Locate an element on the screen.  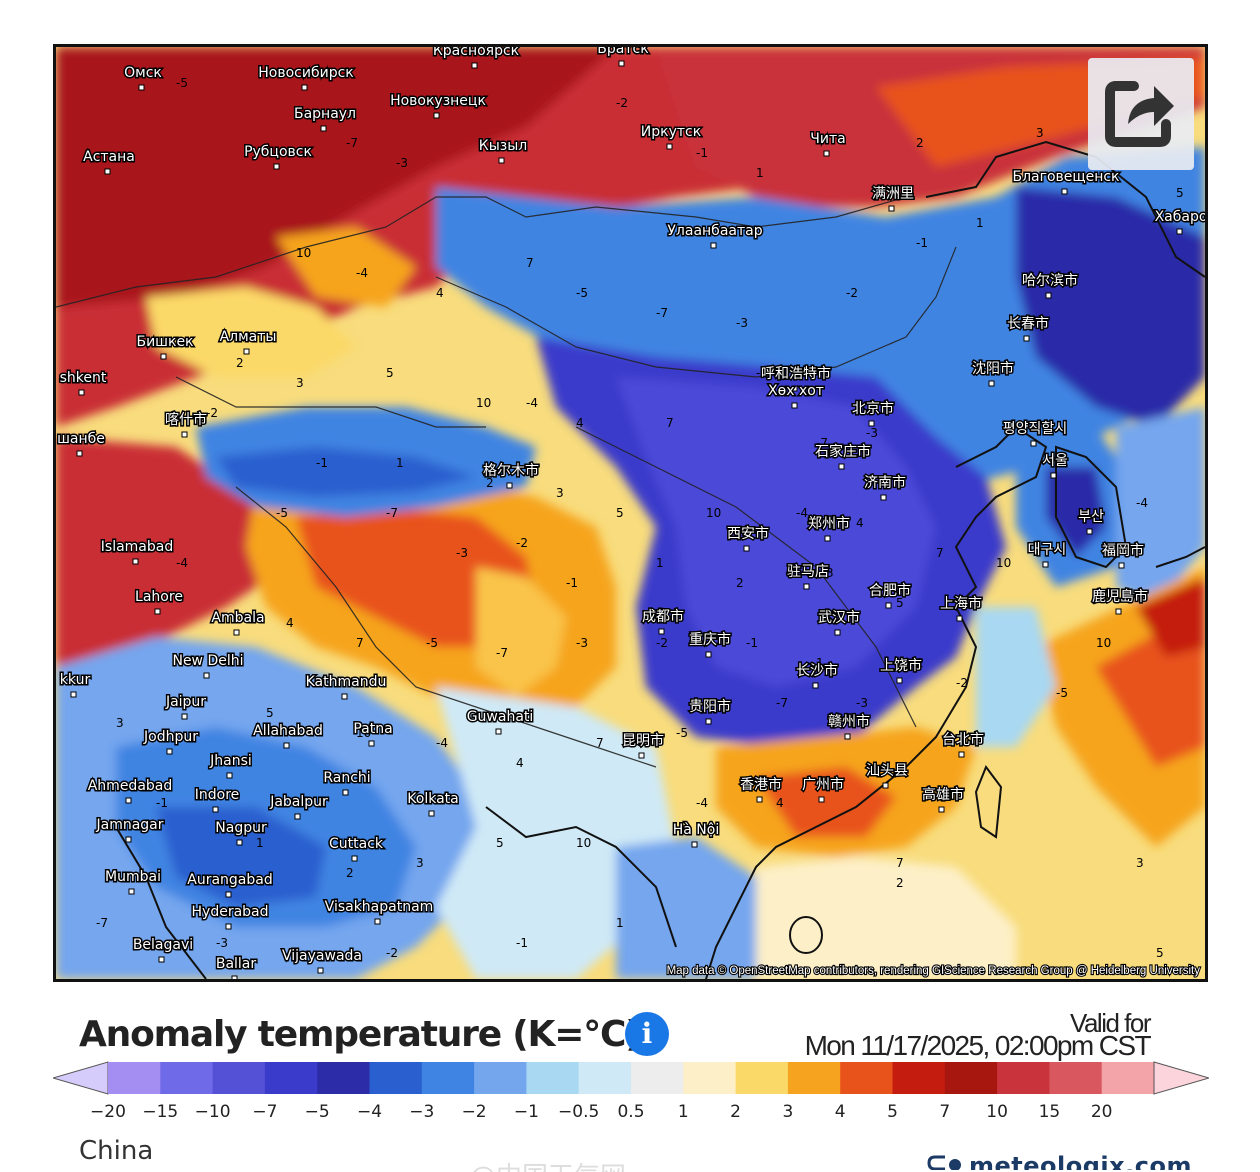
city-marker: kkur is located at coordinates (75, 684).